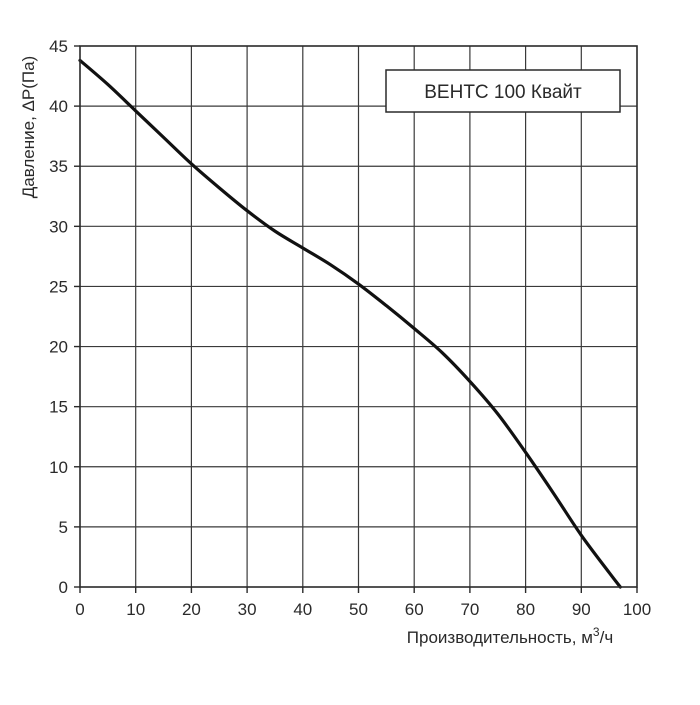  Describe the element at coordinates (525, 609) in the screenshot. I see `x-tick-label-80: 80` at that location.